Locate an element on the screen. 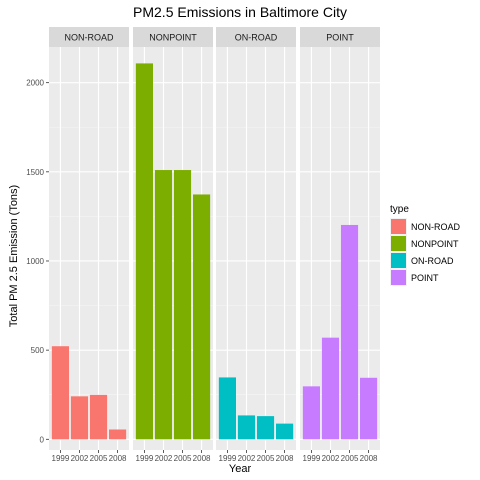  facet-strip-label: ON-ROAD is located at coordinates (256, 38).